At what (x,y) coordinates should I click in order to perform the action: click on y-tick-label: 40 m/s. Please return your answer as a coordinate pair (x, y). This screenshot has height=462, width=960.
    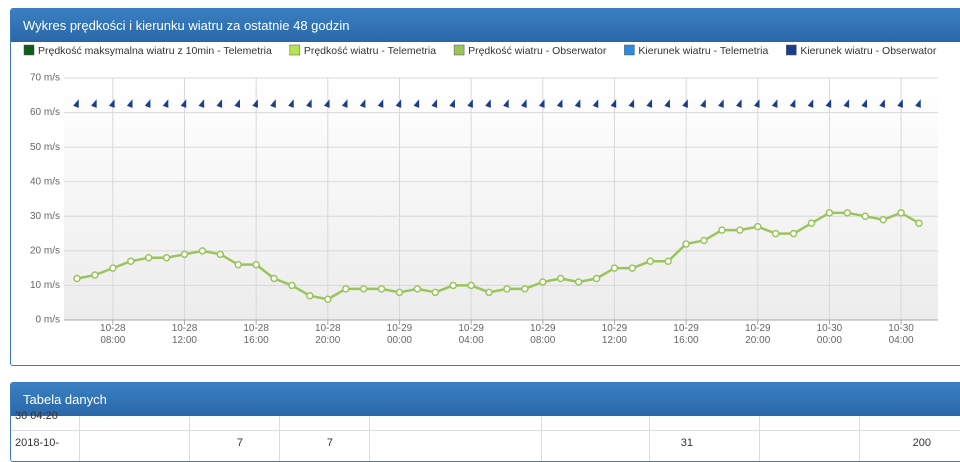
    Looking at the image, I should click on (45, 181).